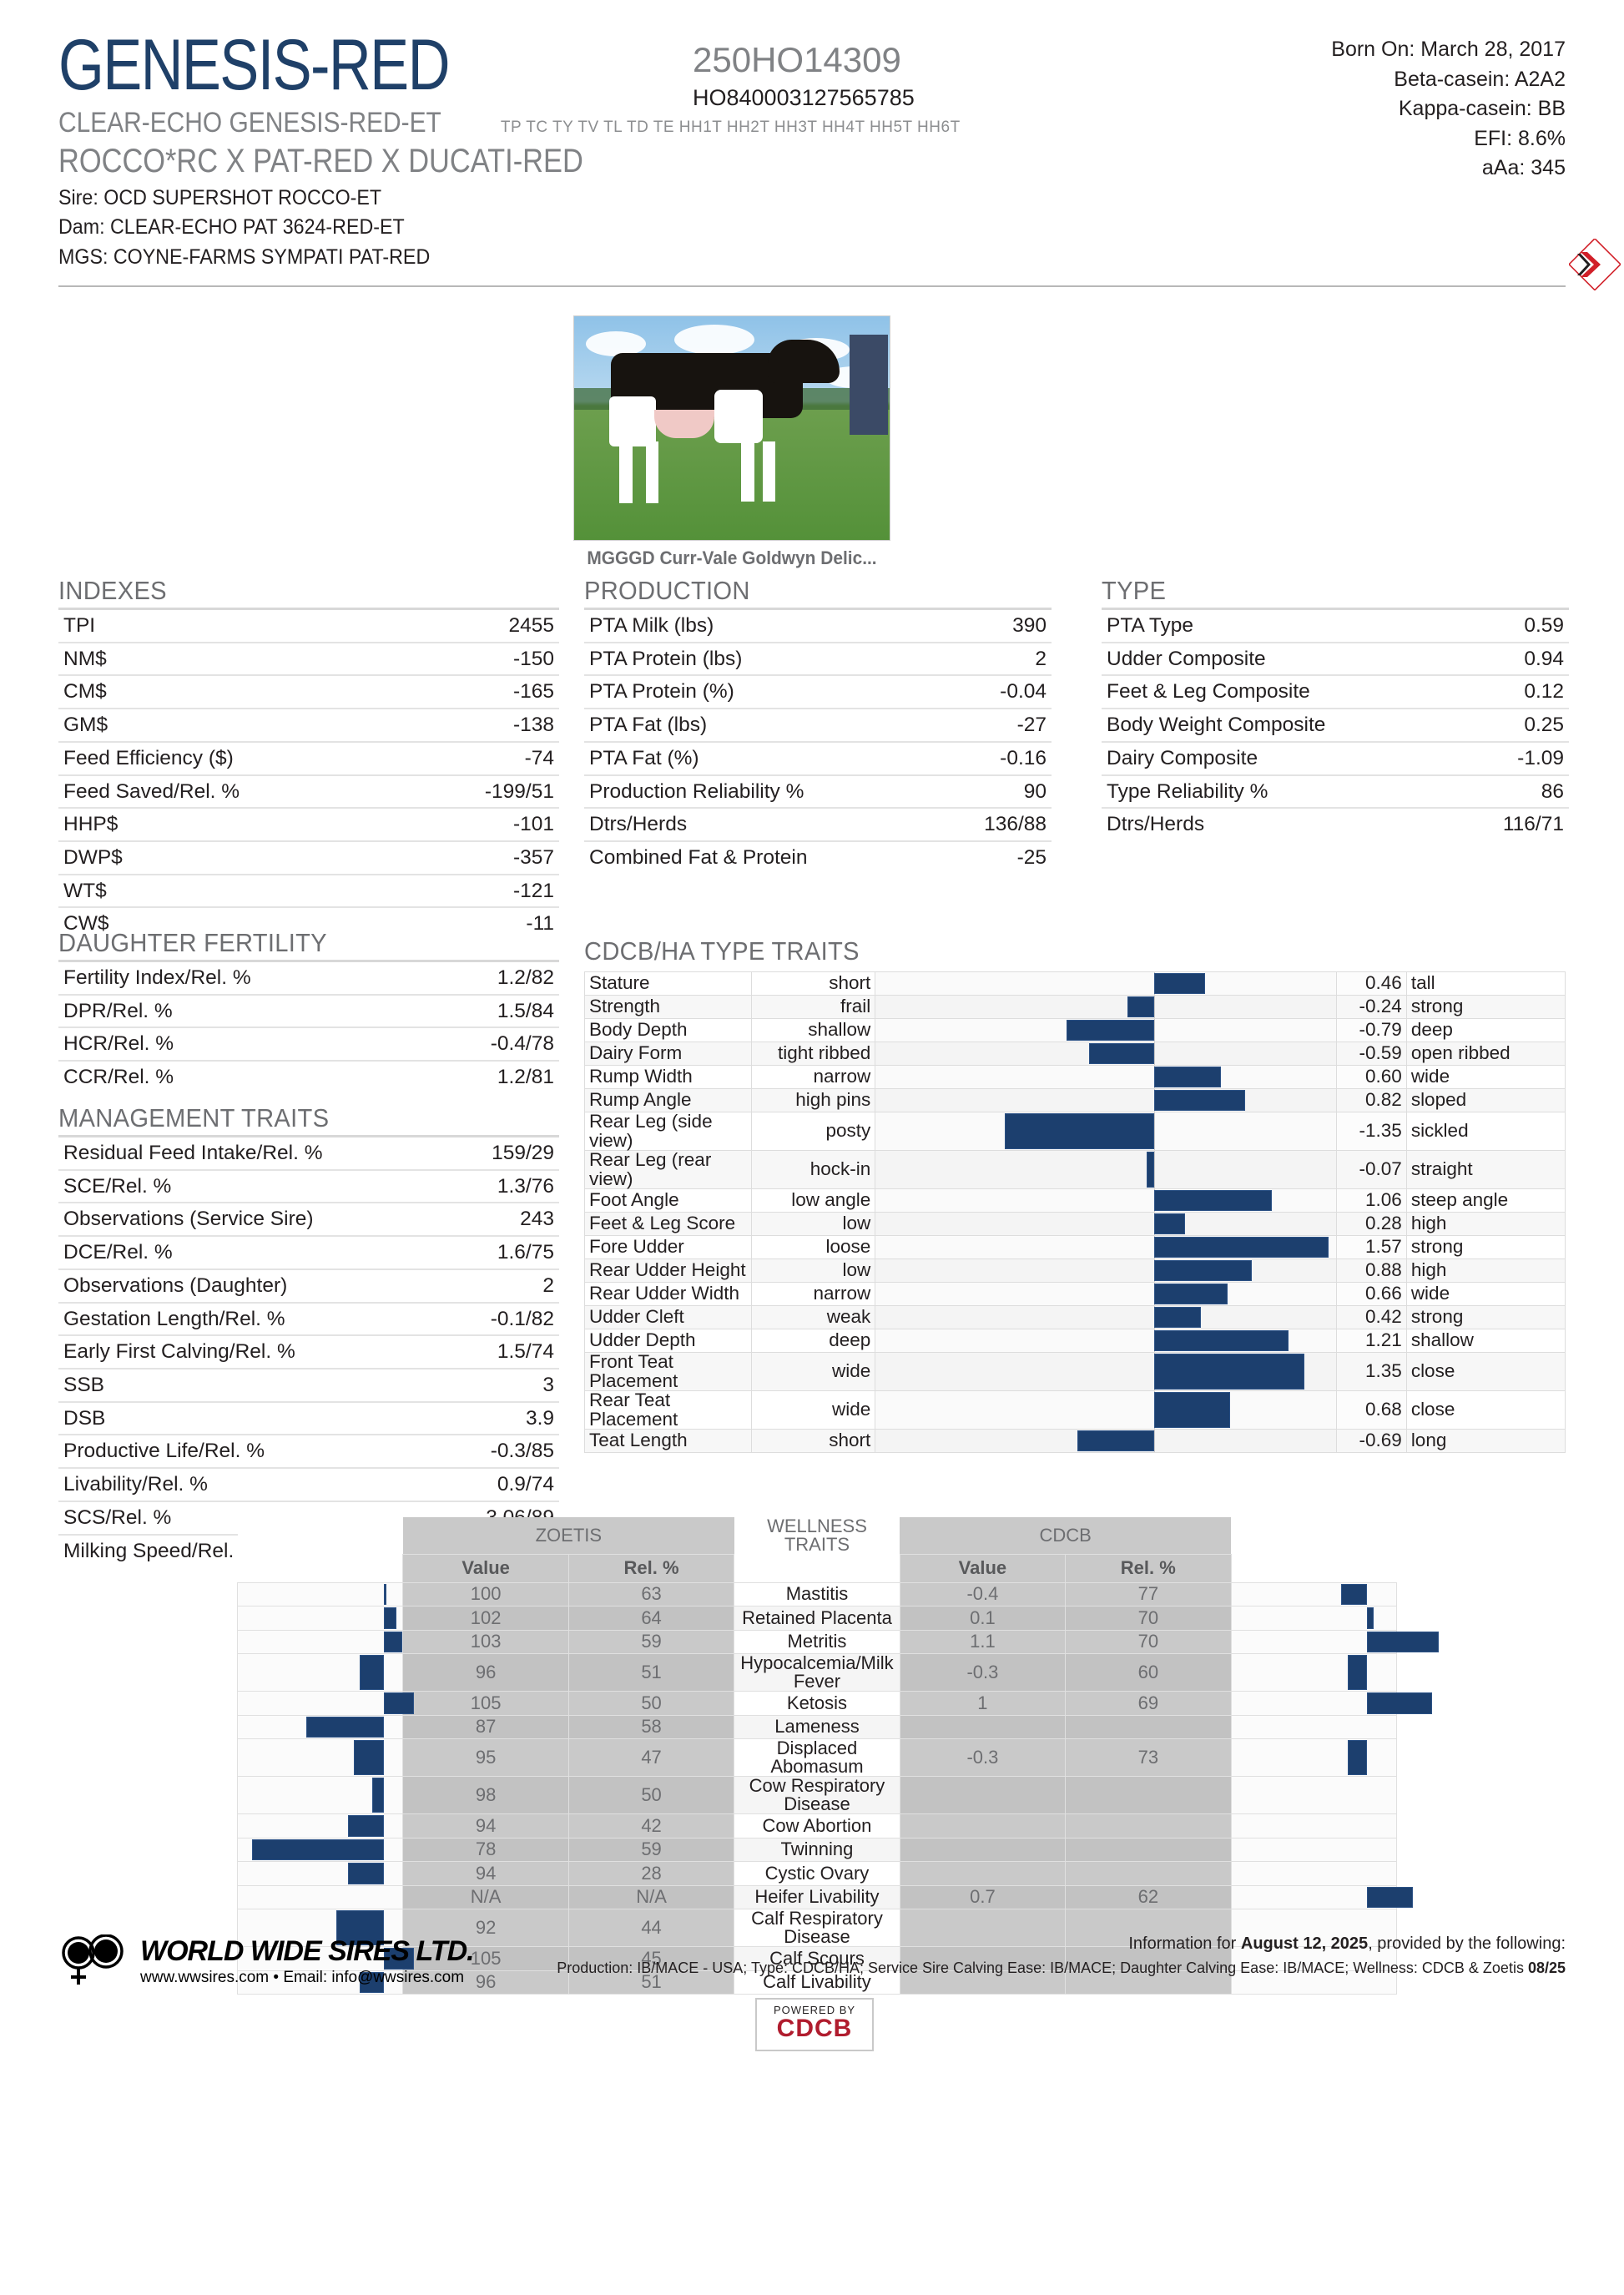  What do you see at coordinates (814, 984) in the screenshot?
I see `trait-low-label: short` at bounding box center [814, 984].